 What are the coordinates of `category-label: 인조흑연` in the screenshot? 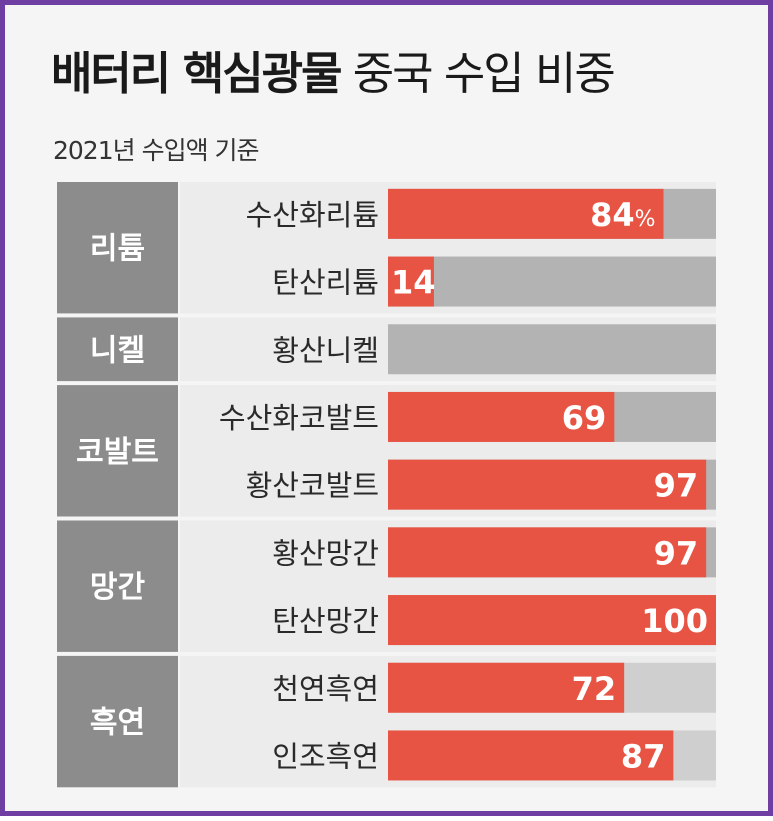 It's located at (325, 756).